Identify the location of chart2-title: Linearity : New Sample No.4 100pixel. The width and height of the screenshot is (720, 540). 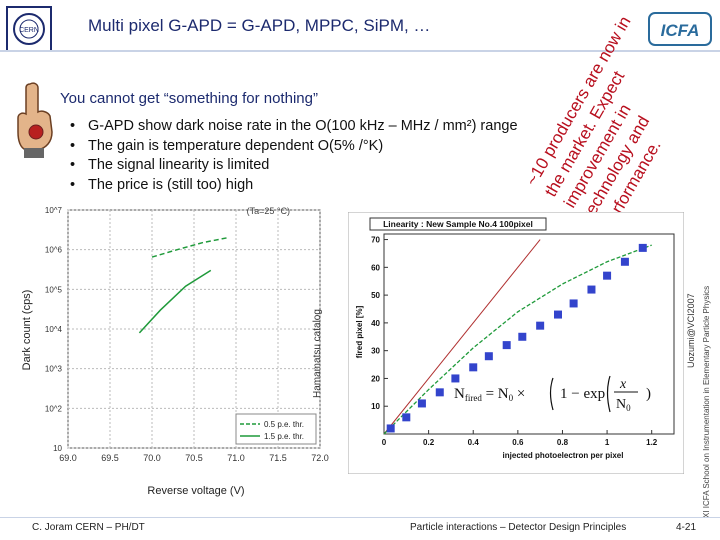
(458, 224).